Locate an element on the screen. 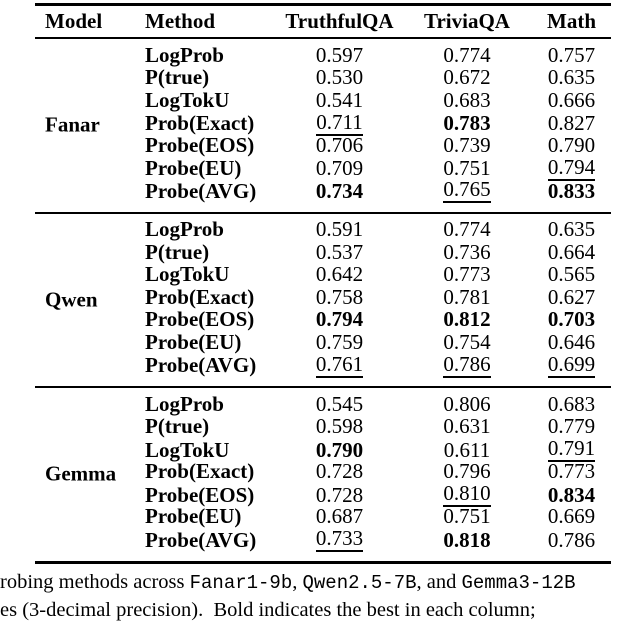  value-cell: 0.631 is located at coordinates (467, 426).